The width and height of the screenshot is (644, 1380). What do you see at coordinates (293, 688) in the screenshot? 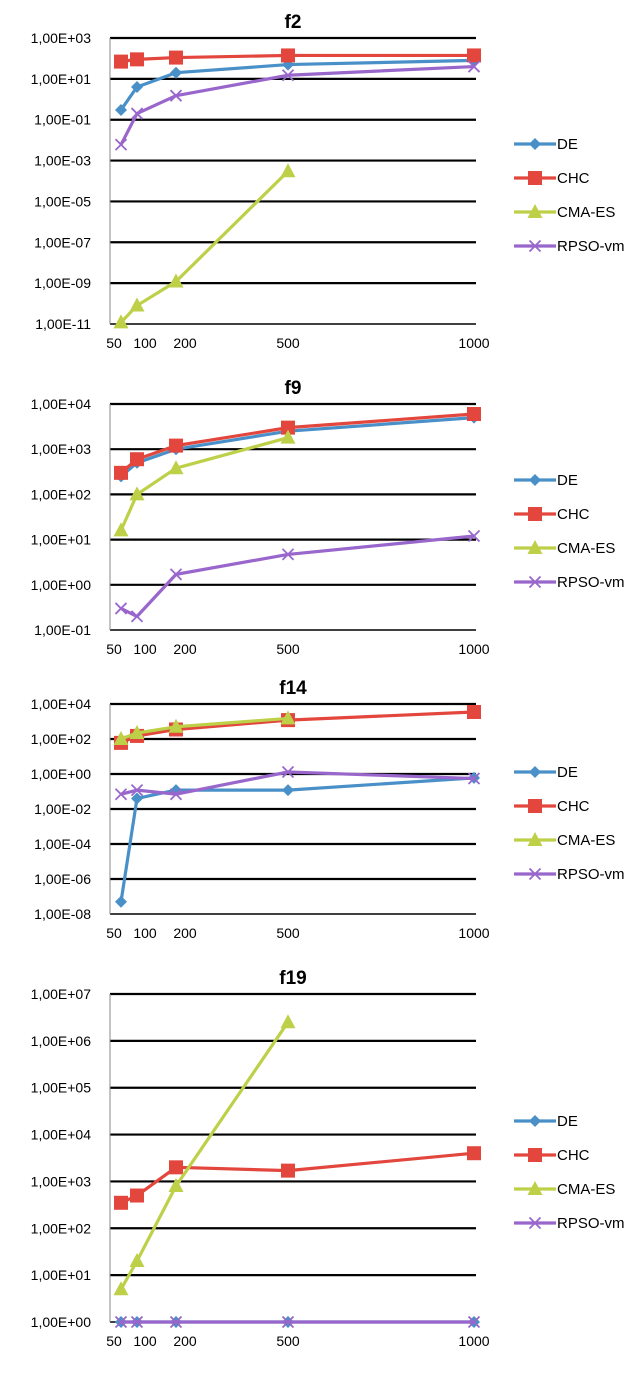
I see `chart-title: f14` at bounding box center [293, 688].